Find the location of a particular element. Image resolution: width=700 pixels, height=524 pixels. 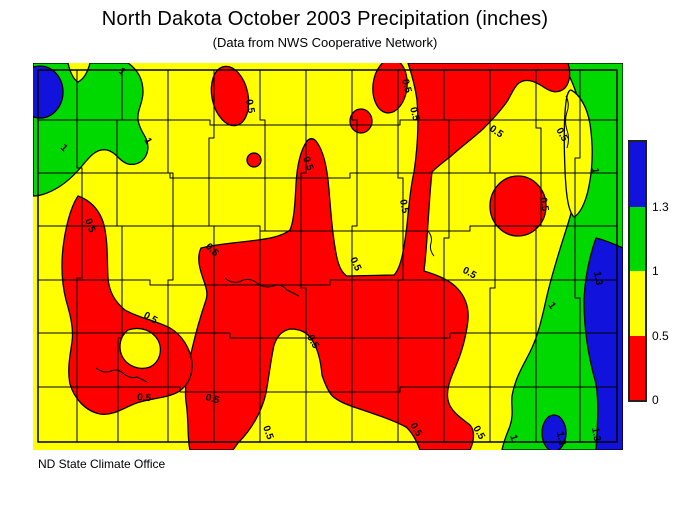

colorbar-tick-label: 1.3 is located at coordinates (660, 206).